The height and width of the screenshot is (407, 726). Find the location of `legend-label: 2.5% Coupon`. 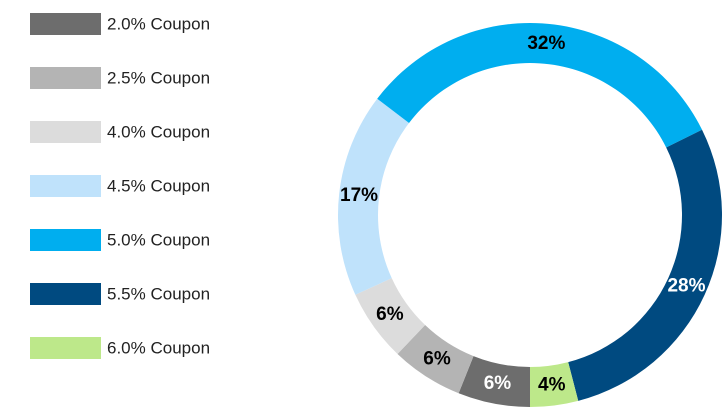

legend-label: 2.5% Coupon is located at coordinates (158, 77).